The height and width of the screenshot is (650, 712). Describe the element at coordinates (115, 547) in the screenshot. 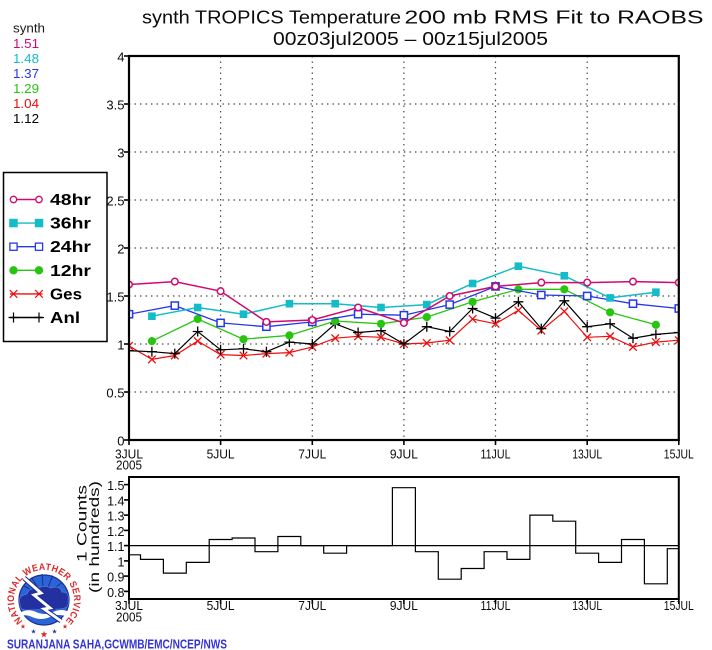

I see `svg-text: 1.1` at that location.